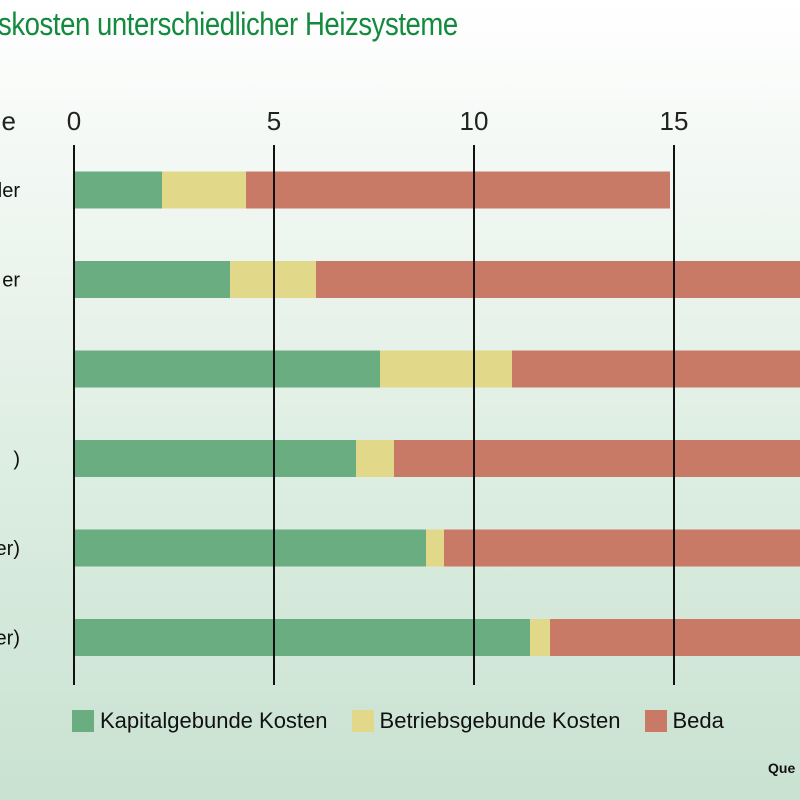 This screenshot has width=800, height=800. I want to click on chart-title: skosten unterschiedlicher Heizsysteme, so click(229, 24).